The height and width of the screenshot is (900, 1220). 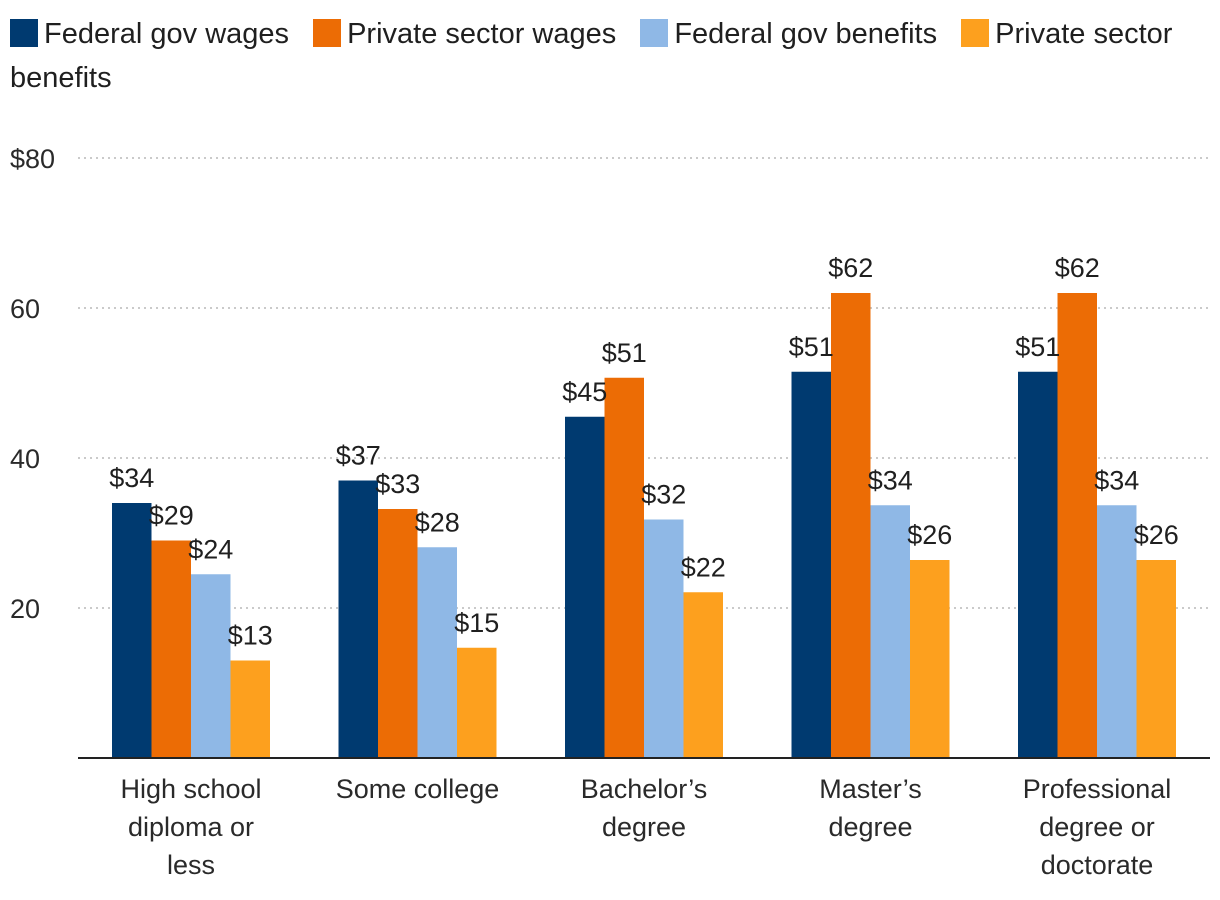 What do you see at coordinates (806, 34) in the screenshot?
I see `legend-label-federal-benefits: Federal gov benefits` at bounding box center [806, 34].